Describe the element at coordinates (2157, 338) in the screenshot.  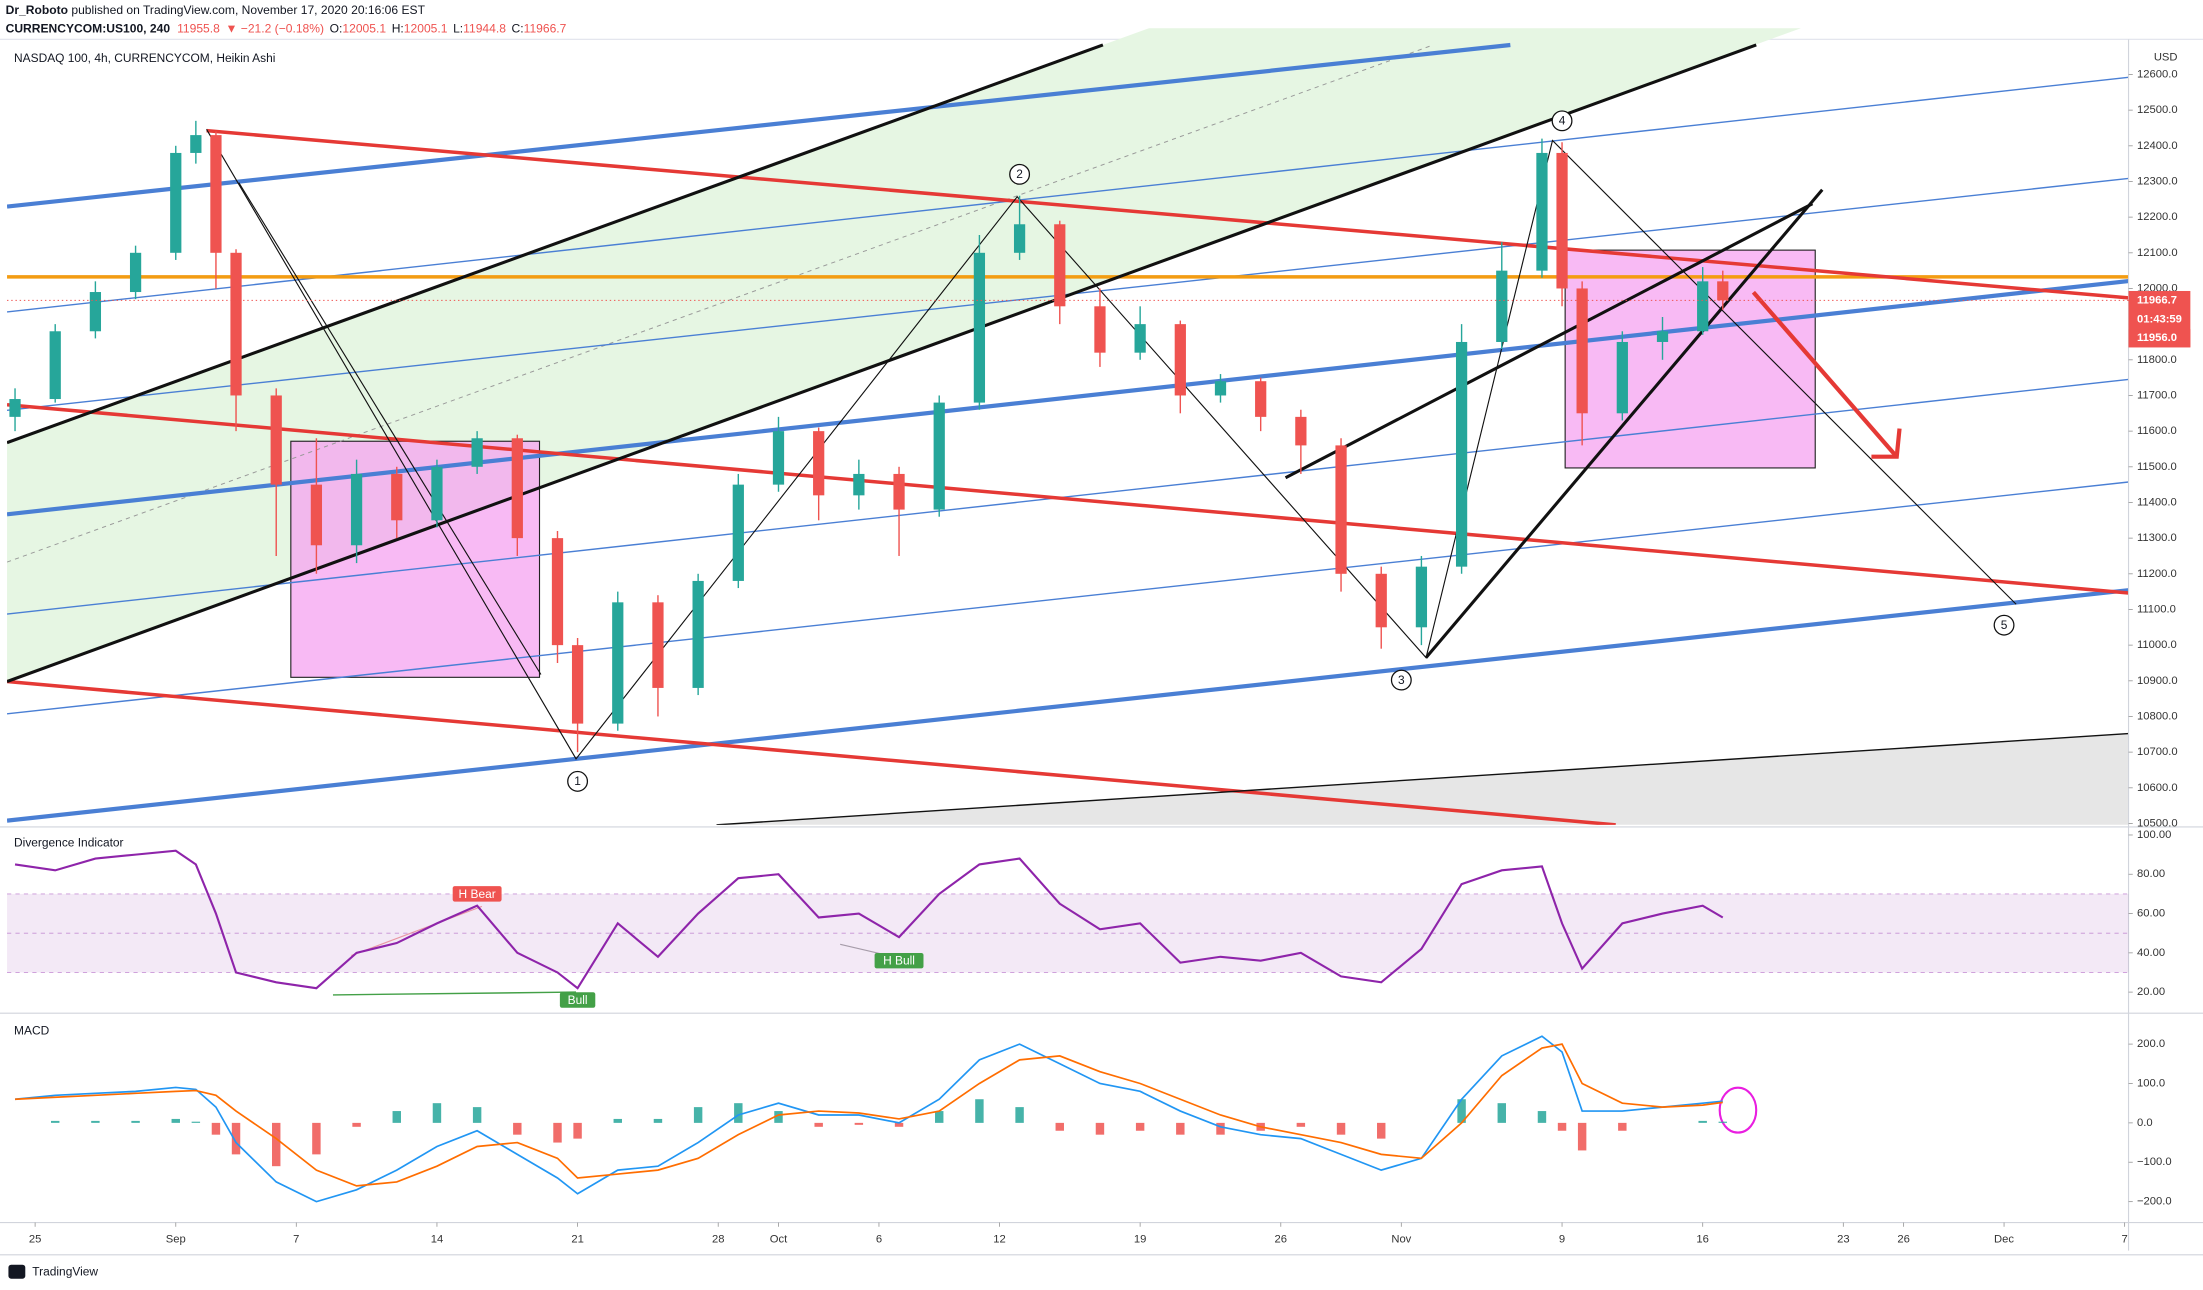
I see `session-tag-label: 11956.0` at that location.